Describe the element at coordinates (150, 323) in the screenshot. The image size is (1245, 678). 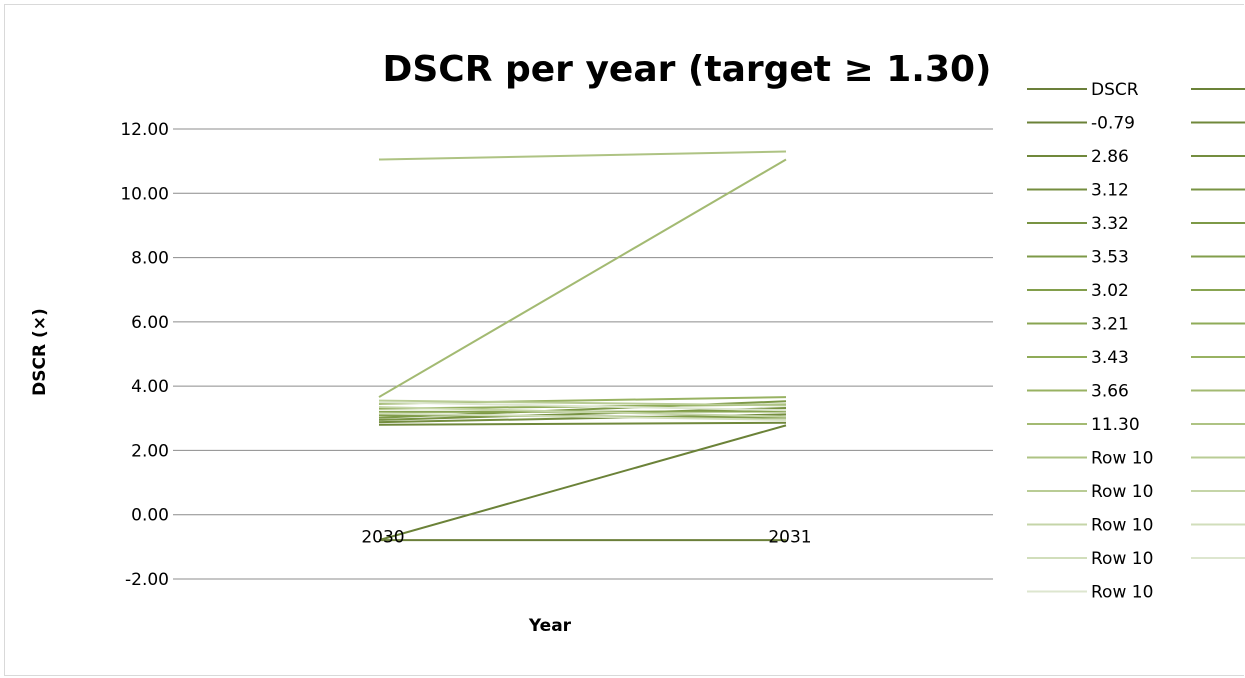
I see `y-tick-label: 6.00` at that location.